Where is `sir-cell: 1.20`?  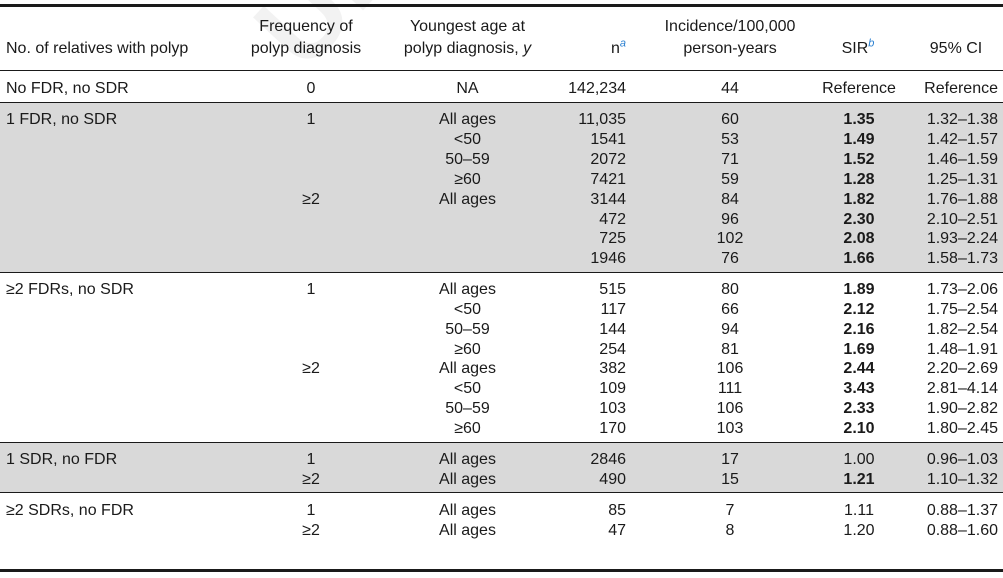
sir-cell: 1.20 is located at coordinates (859, 530).